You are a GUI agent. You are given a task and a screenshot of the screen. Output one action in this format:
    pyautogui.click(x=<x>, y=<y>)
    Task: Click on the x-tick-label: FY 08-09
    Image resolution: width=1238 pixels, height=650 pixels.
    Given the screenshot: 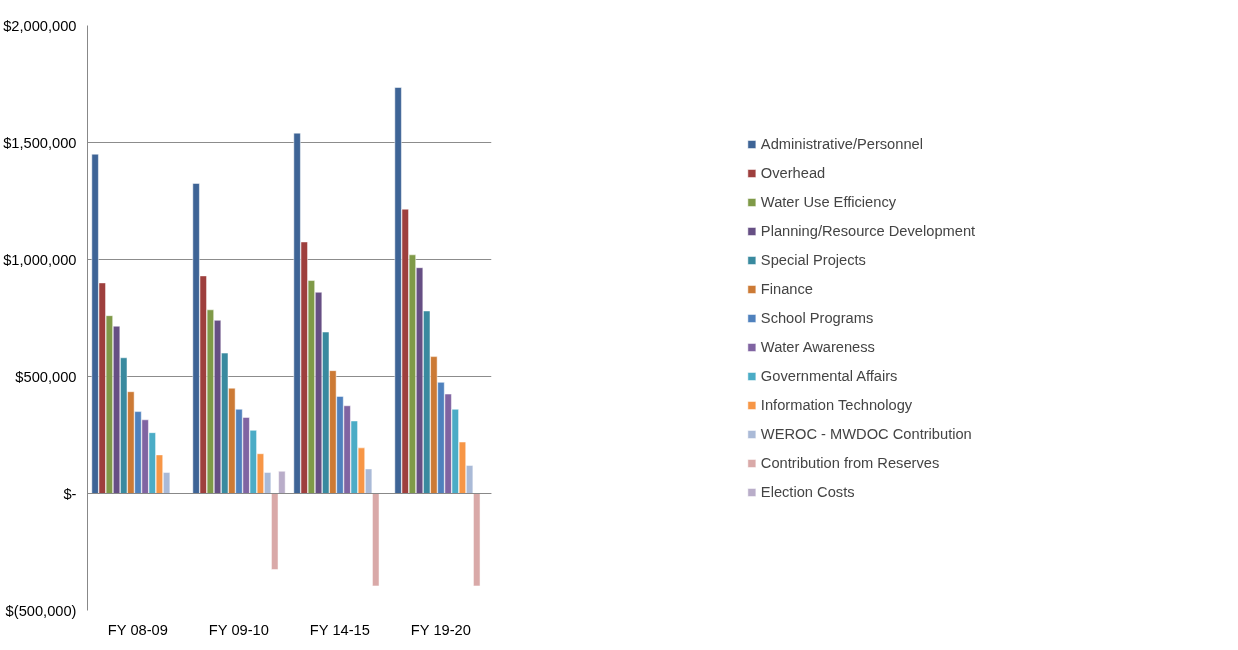 What is the action you would take?
    pyautogui.click(x=137, y=629)
    